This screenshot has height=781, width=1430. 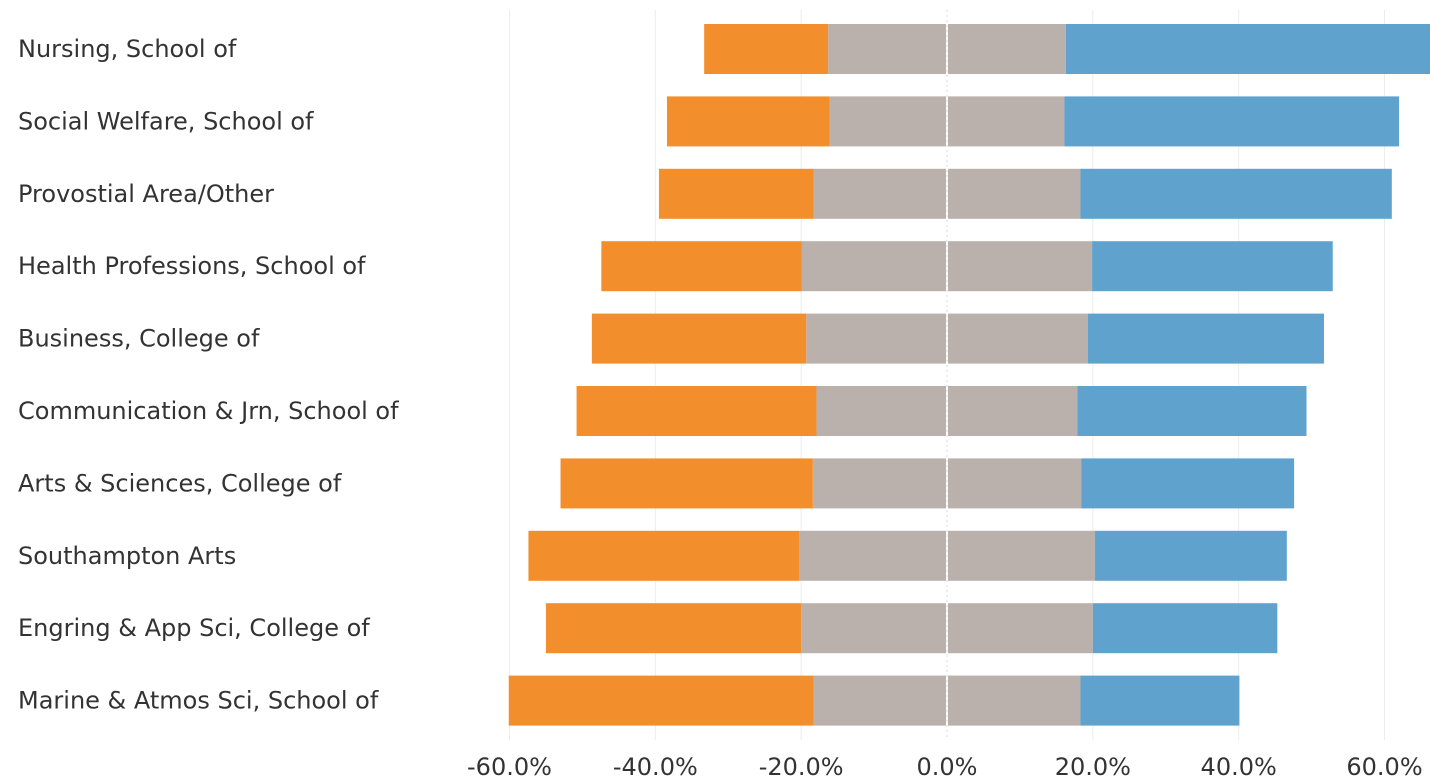 What do you see at coordinates (509, 767) in the screenshot?
I see `x-tick-label: -60.0%` at bounding box center [509, 767].